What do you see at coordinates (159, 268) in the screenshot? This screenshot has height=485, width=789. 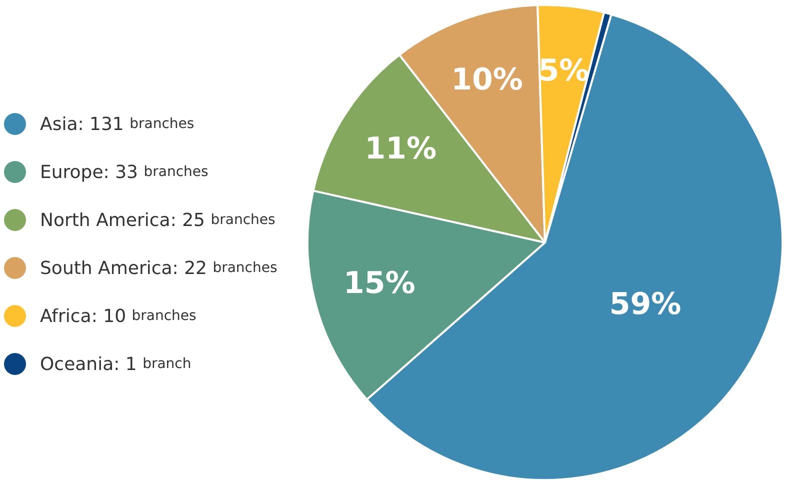 I see `legend-label: South America: 22 branches` at bounding box center [159, 268].